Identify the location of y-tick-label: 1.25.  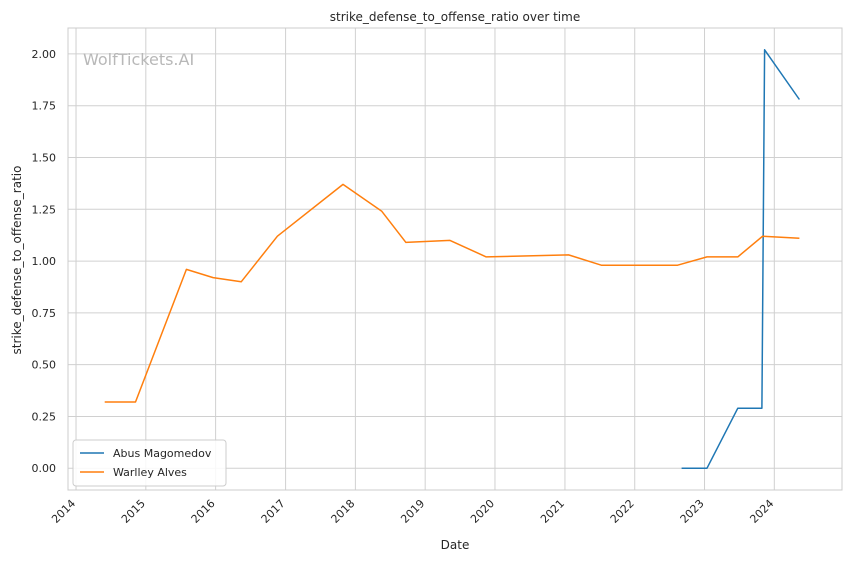
(44, 209).